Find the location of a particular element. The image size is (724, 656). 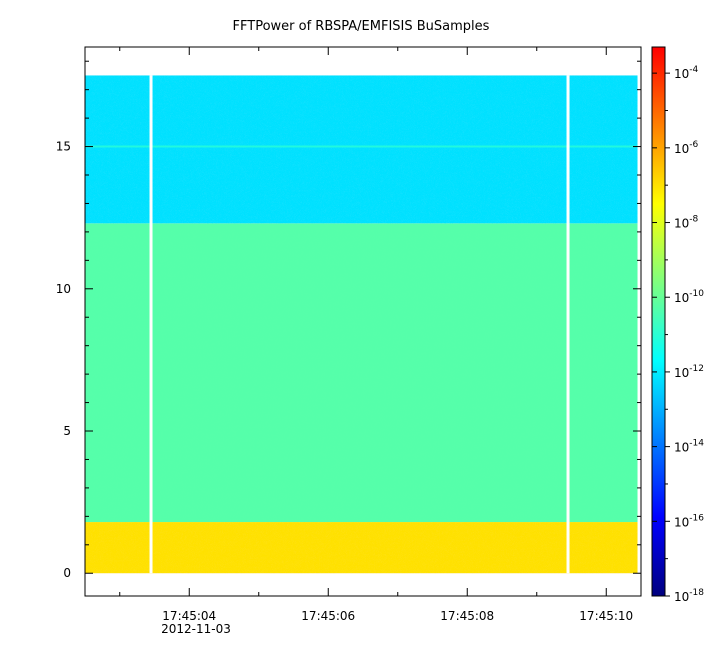

x-tick-label: 17:45:08 is located at coordinates (467, 616).